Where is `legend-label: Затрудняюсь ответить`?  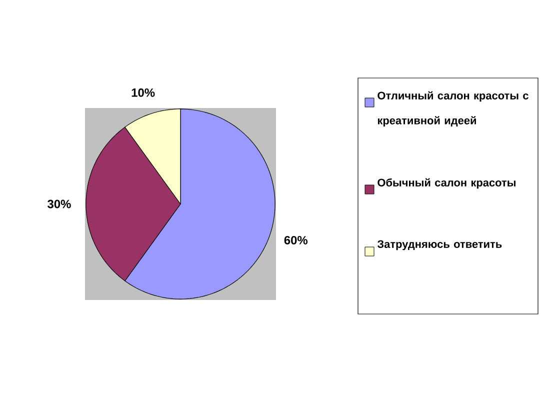
legend-label: Затрудняюсь ответить is located at coordinates (439, 245).